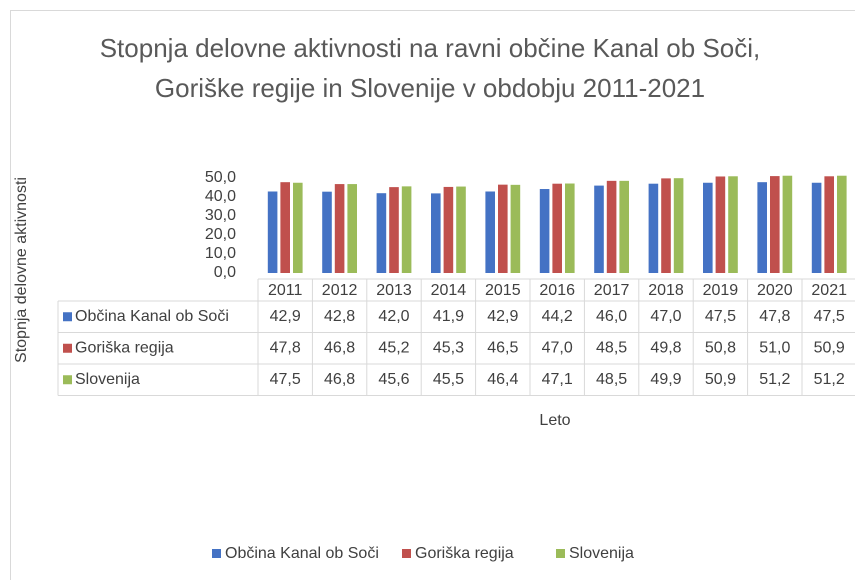 Image resolution: width=855 pixels, height=580 pixels. I want to click on table-cell: 46,5, so click(502, 347).